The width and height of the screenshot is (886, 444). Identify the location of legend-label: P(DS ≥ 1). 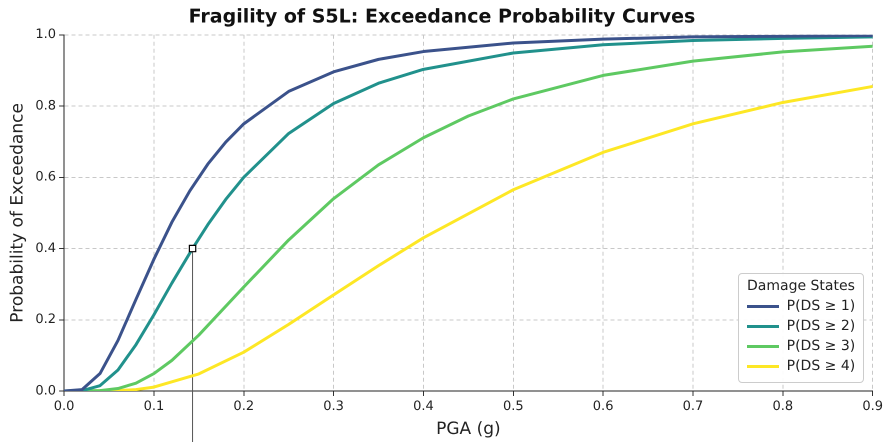
(821, 306).